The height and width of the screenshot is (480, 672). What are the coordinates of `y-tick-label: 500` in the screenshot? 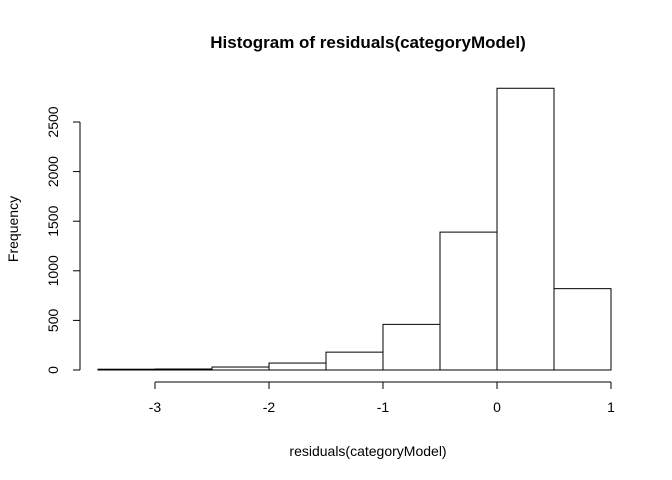 It's located at (53, 321).